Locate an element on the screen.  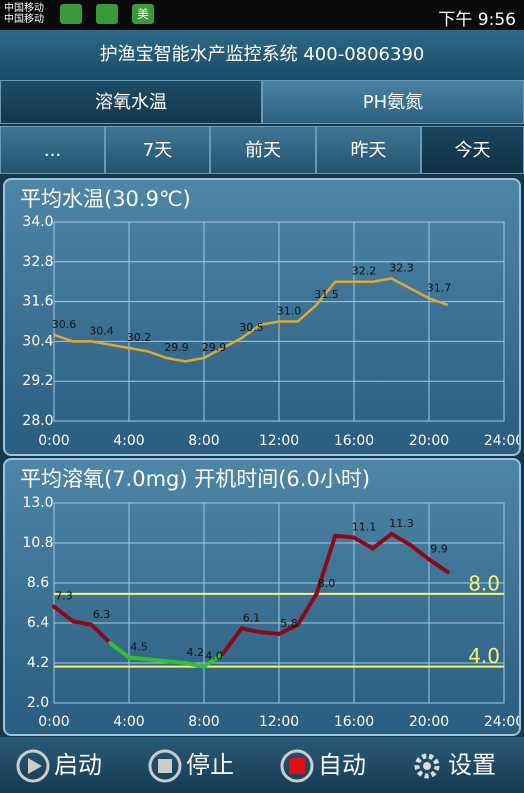
auto-button: 自动 is located at coordinates (342, 765).